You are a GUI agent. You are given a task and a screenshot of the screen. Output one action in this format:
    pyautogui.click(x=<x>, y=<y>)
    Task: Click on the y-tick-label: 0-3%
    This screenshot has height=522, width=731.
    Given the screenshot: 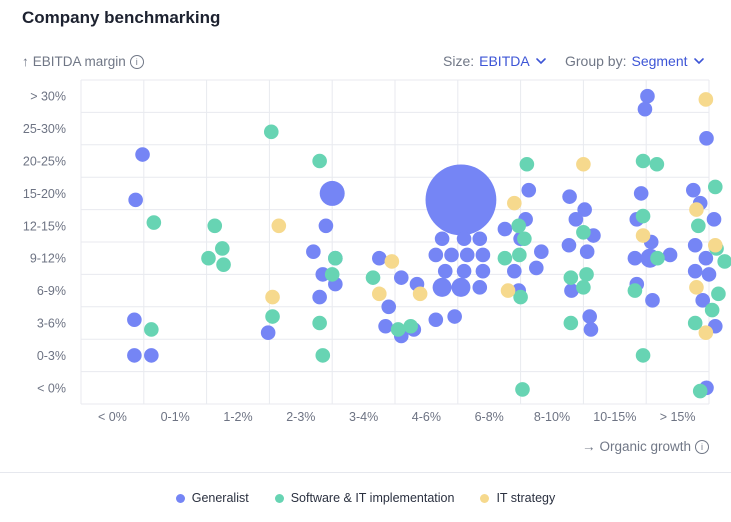 What is the action you would take?
    pyautogui.click(x=51, y=356)
    